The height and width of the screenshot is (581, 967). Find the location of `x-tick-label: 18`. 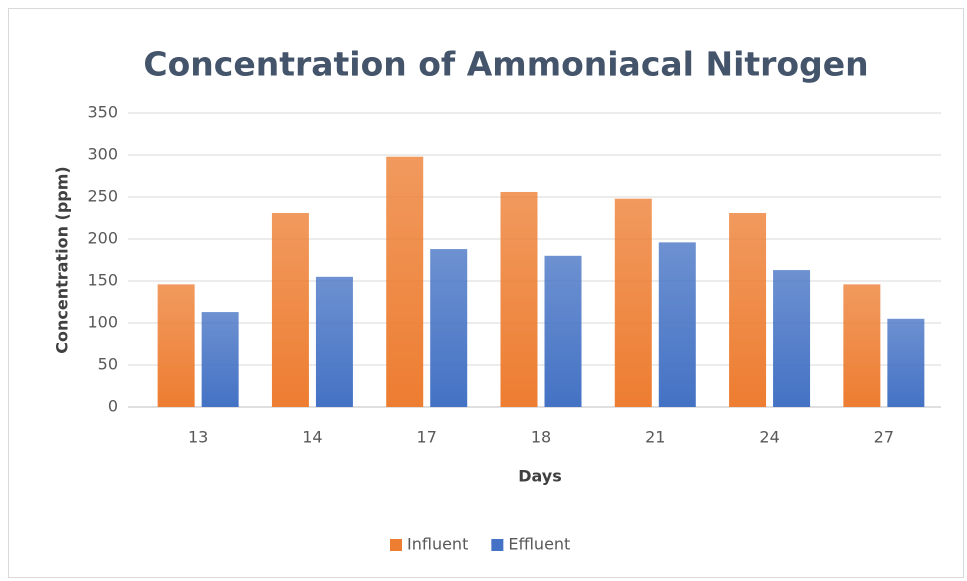

x-tick-label: 18 is located at coordinates (541, 437).